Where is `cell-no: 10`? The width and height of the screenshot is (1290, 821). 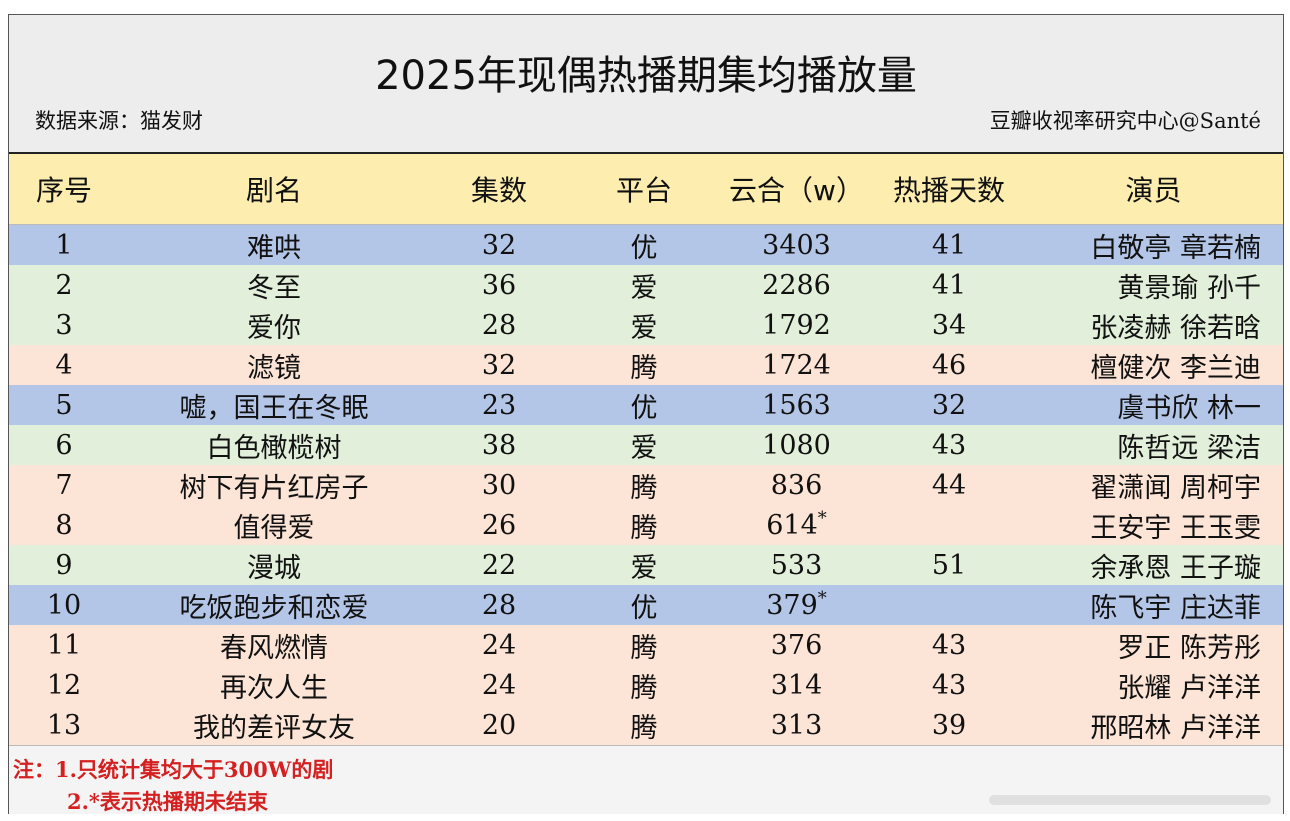
cell-no: 10 is located at coordinates (64, 605).